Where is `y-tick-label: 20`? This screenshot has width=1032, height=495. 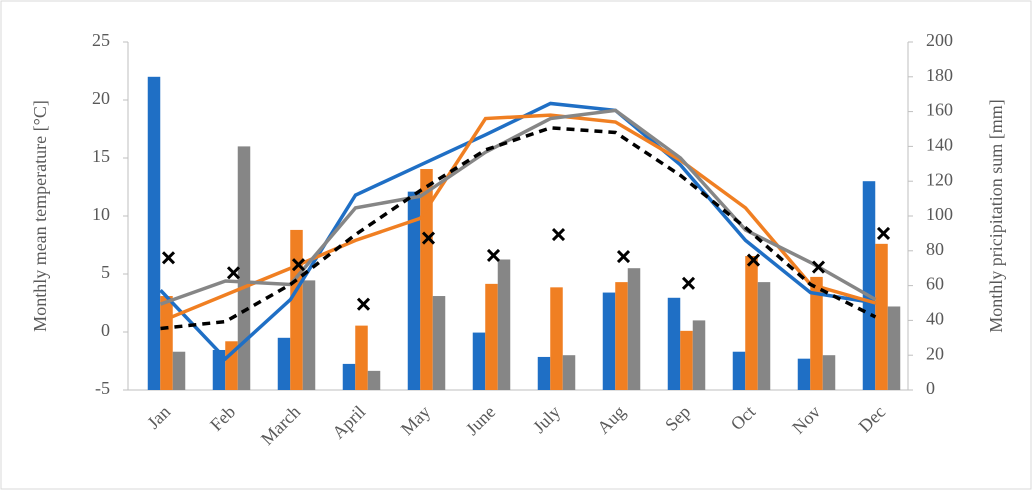
y-tick-label: 20 is located at coordinates (101, 98).